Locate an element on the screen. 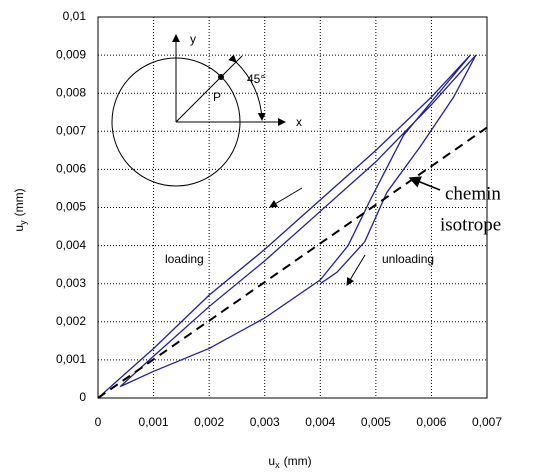 This screenshot has width=555, height=472. x-tick-label: 0,004 is located at coordinates (320, 422).